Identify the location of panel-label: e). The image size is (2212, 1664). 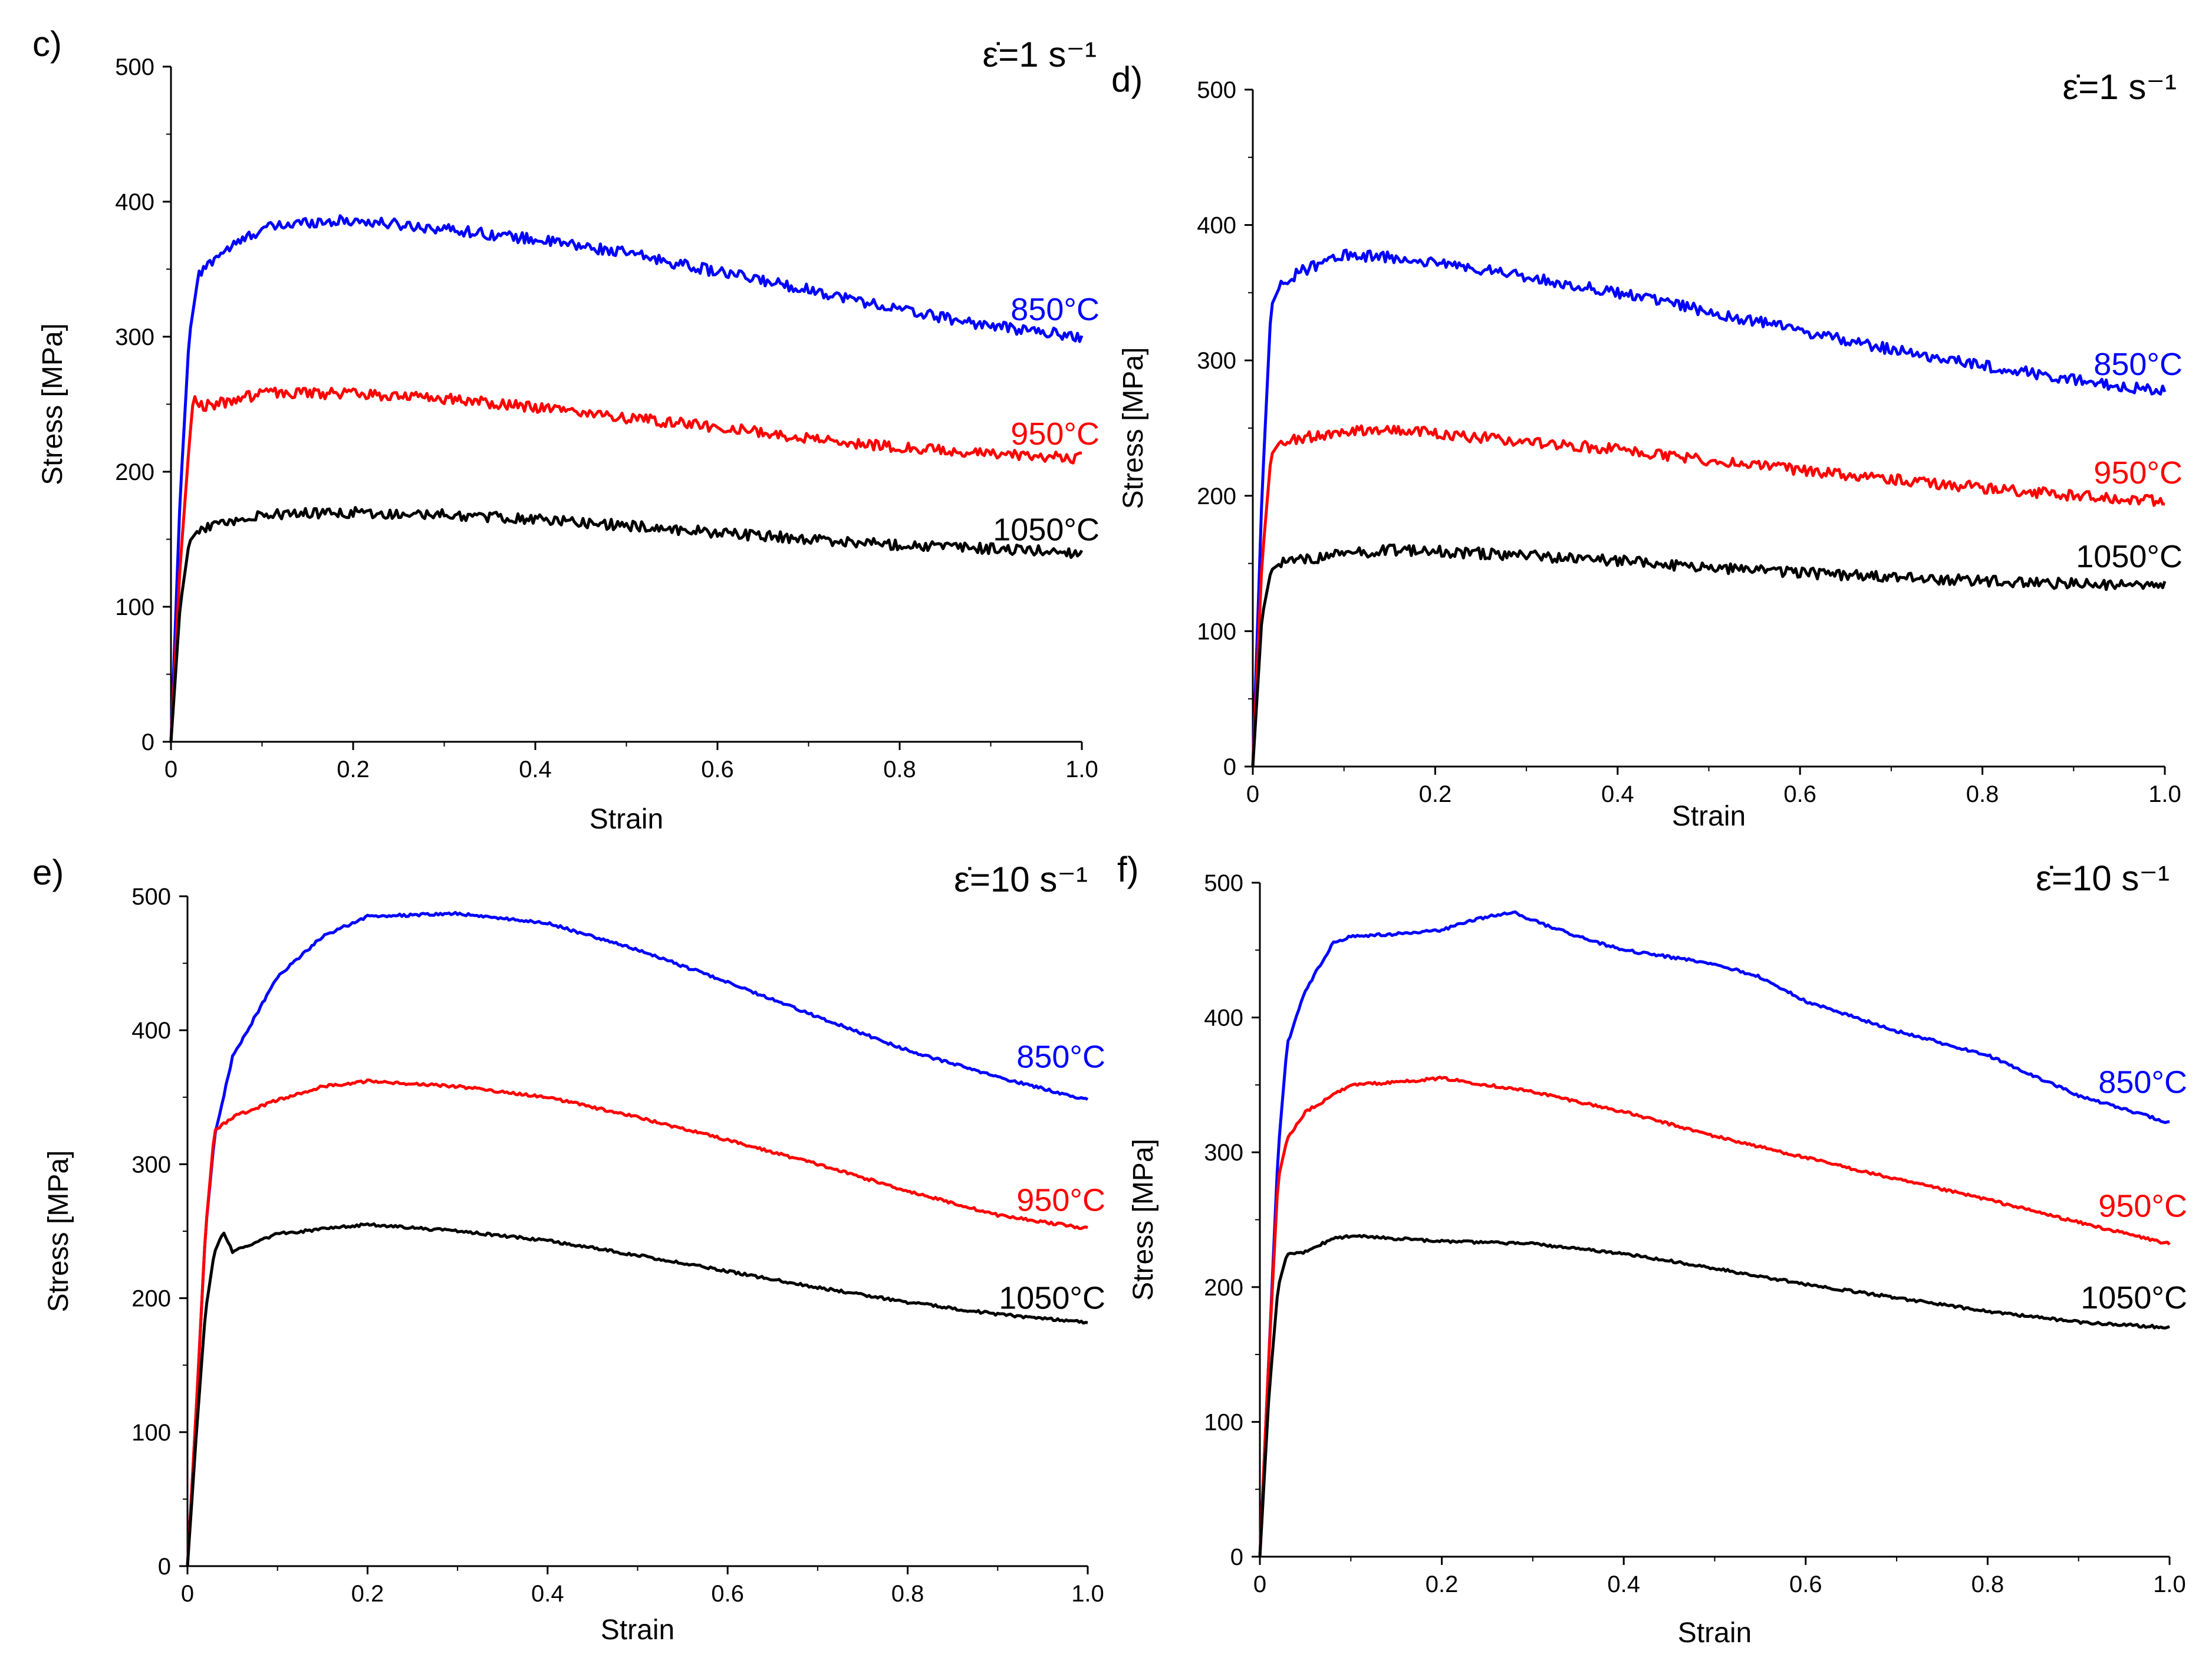
(48, 872).